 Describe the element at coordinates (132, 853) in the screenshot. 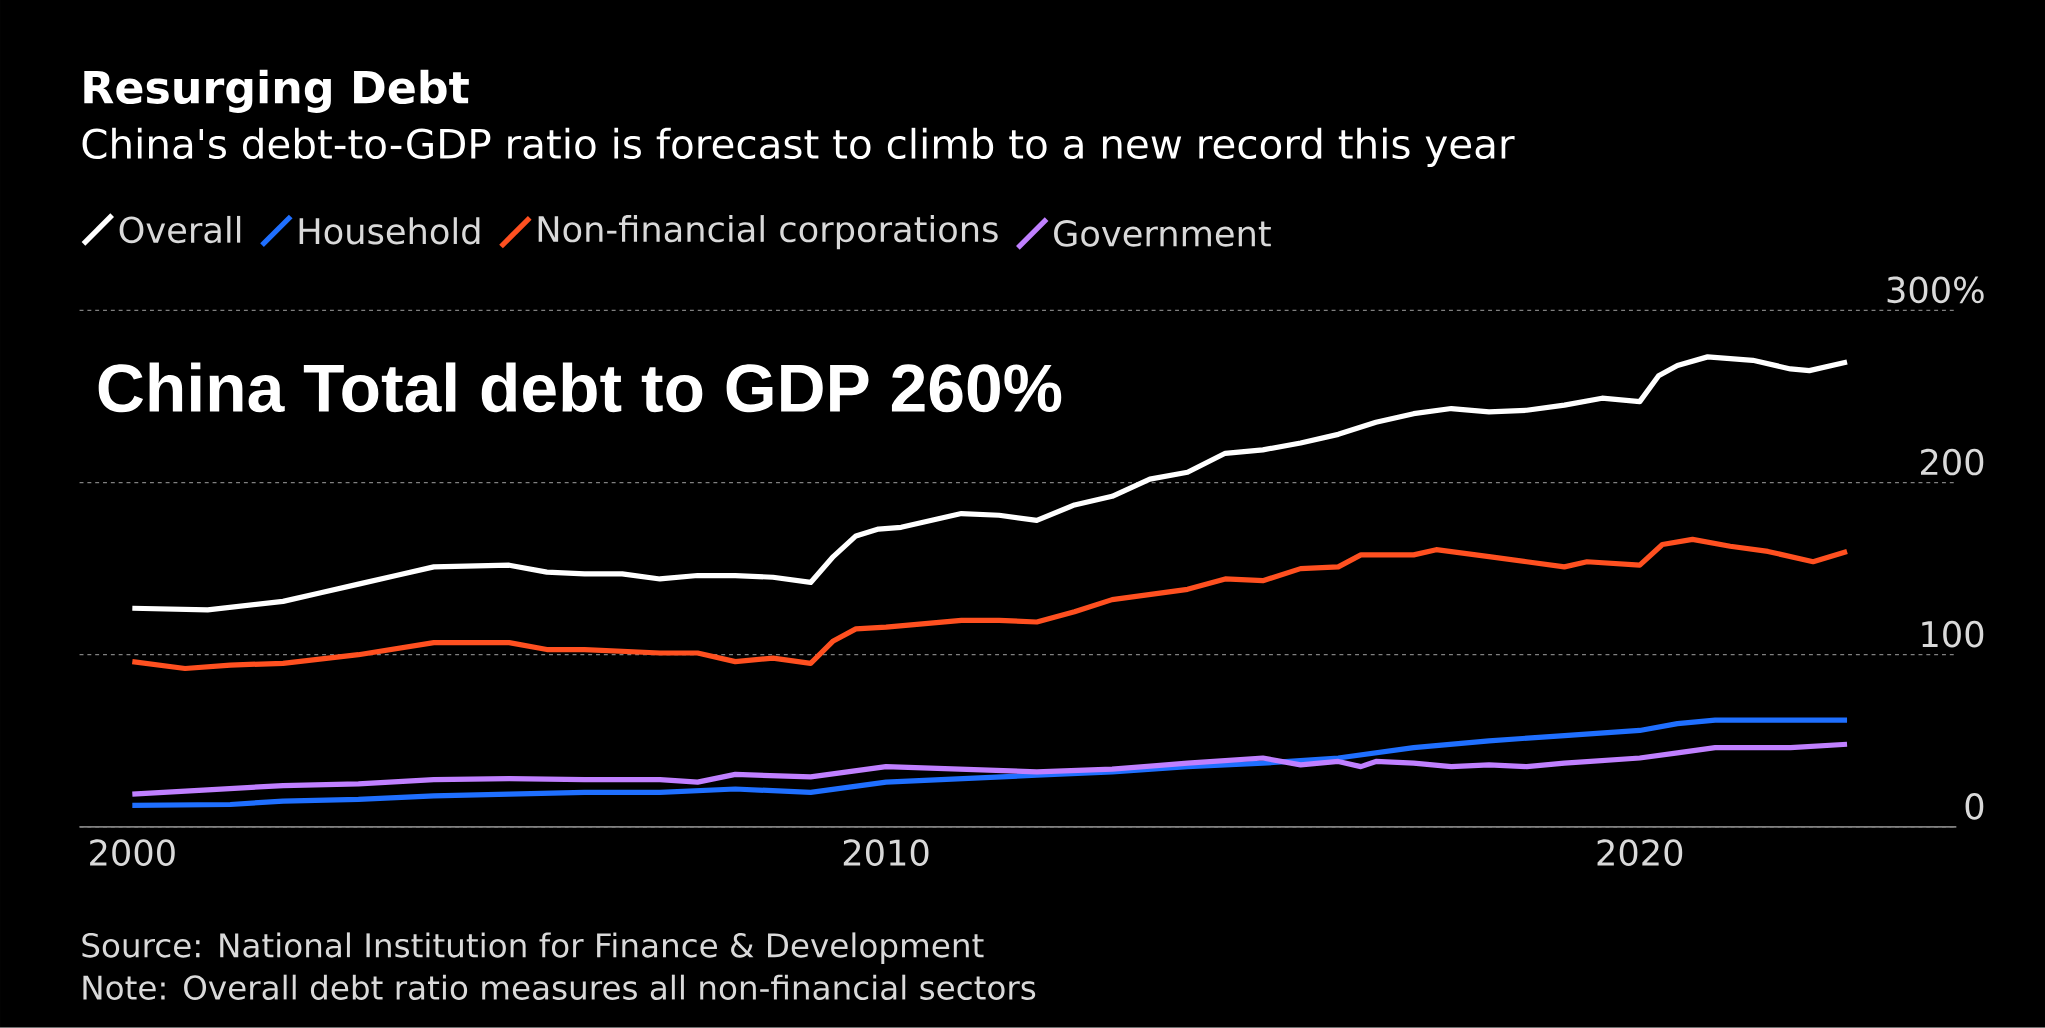

I see `x-tick-label: 2000` at that location.